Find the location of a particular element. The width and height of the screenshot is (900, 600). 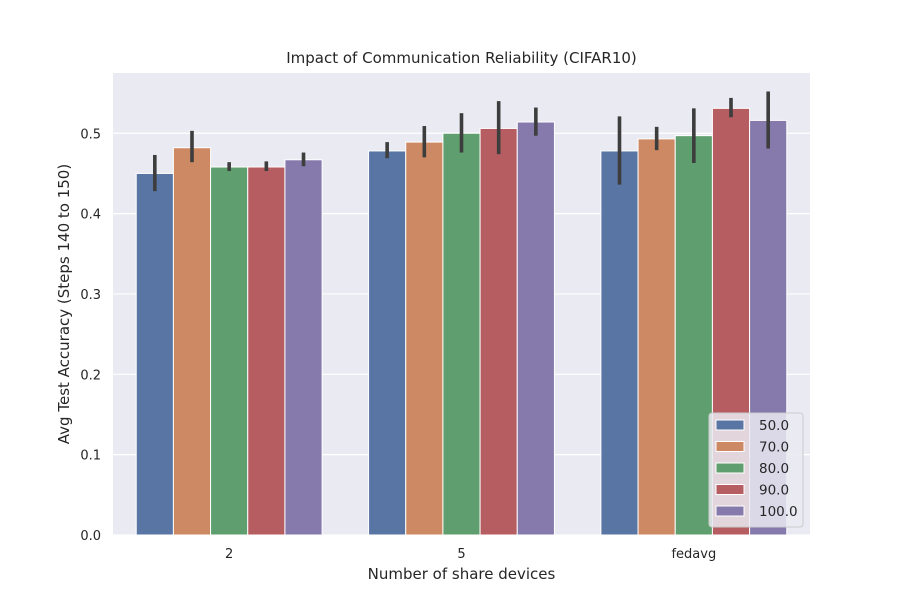

y-axis-label: Avg Test Accuracy (Steps 140 to 150) is located at coordinates (64, 304).